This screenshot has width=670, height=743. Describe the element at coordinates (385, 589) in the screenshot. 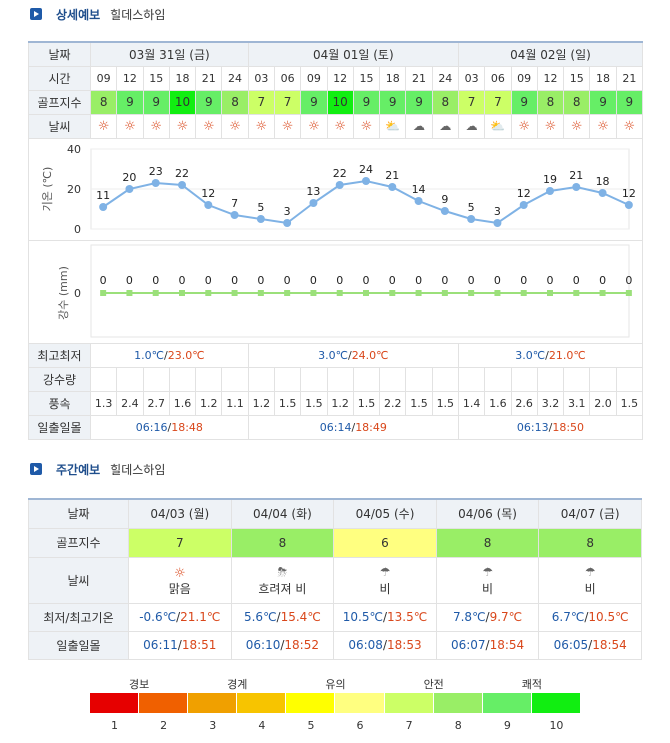

I see `weather-desc: 비` at that location.